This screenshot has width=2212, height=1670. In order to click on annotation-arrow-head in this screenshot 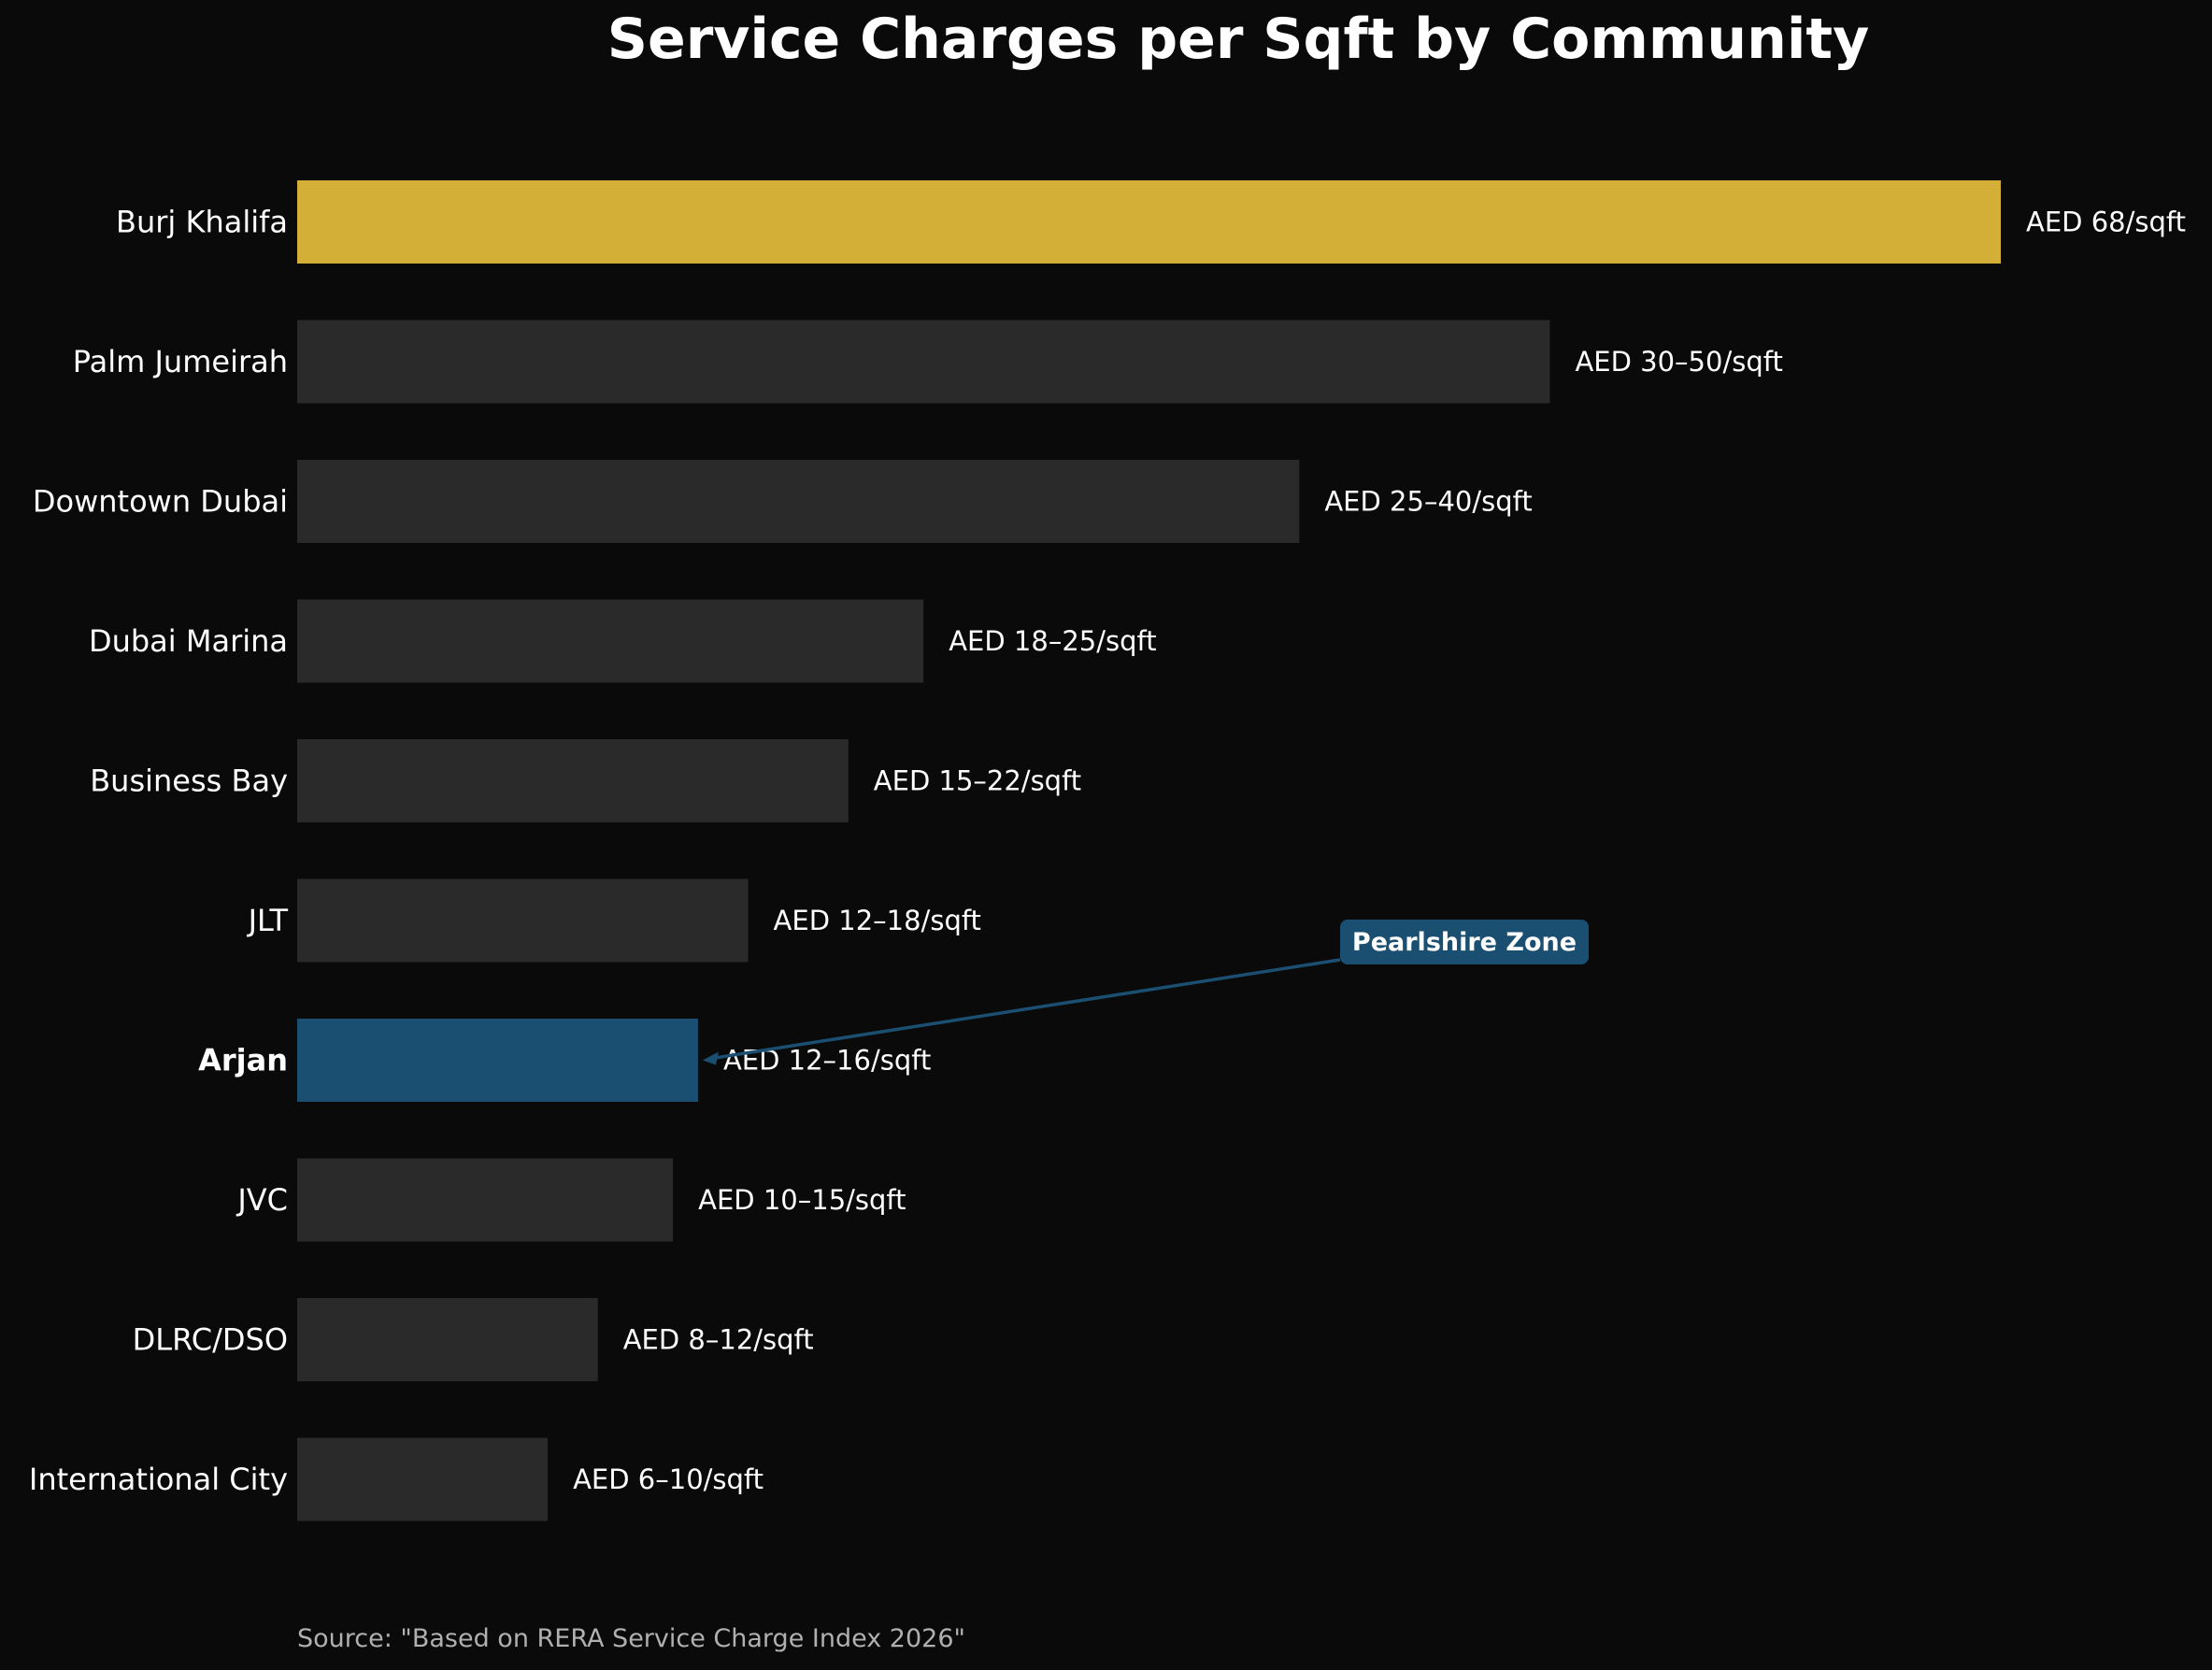, I will do `click(710, 1058)`.